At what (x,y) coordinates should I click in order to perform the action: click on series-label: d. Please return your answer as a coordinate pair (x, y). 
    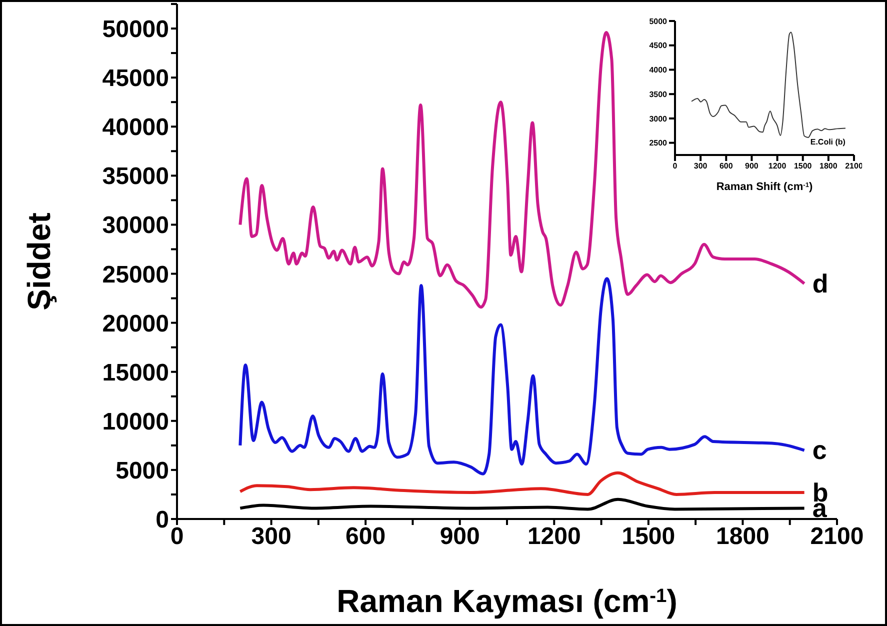
    Looking at the image, I should click on (820, 283).